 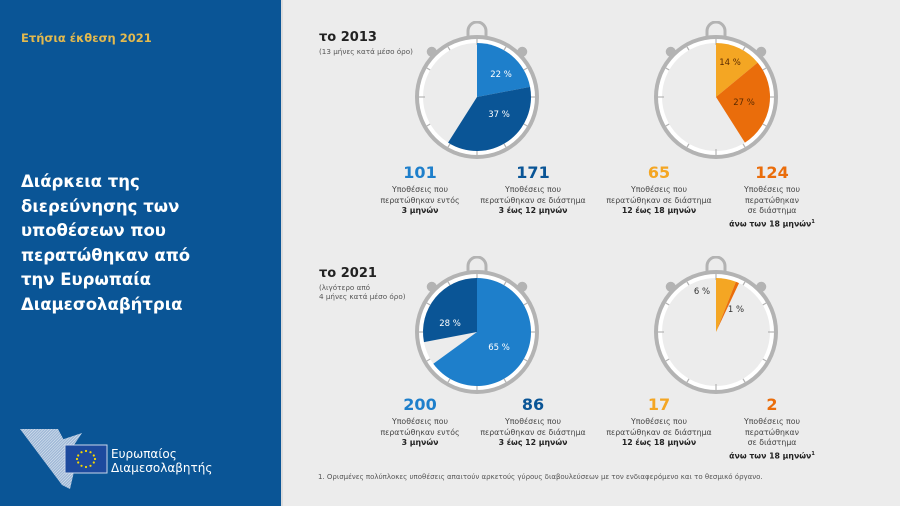 What do you see at coordinates (86, 279) in the screenshot?
I see `title-line: την Ευρωπαία` at bounding box center [86, 279].